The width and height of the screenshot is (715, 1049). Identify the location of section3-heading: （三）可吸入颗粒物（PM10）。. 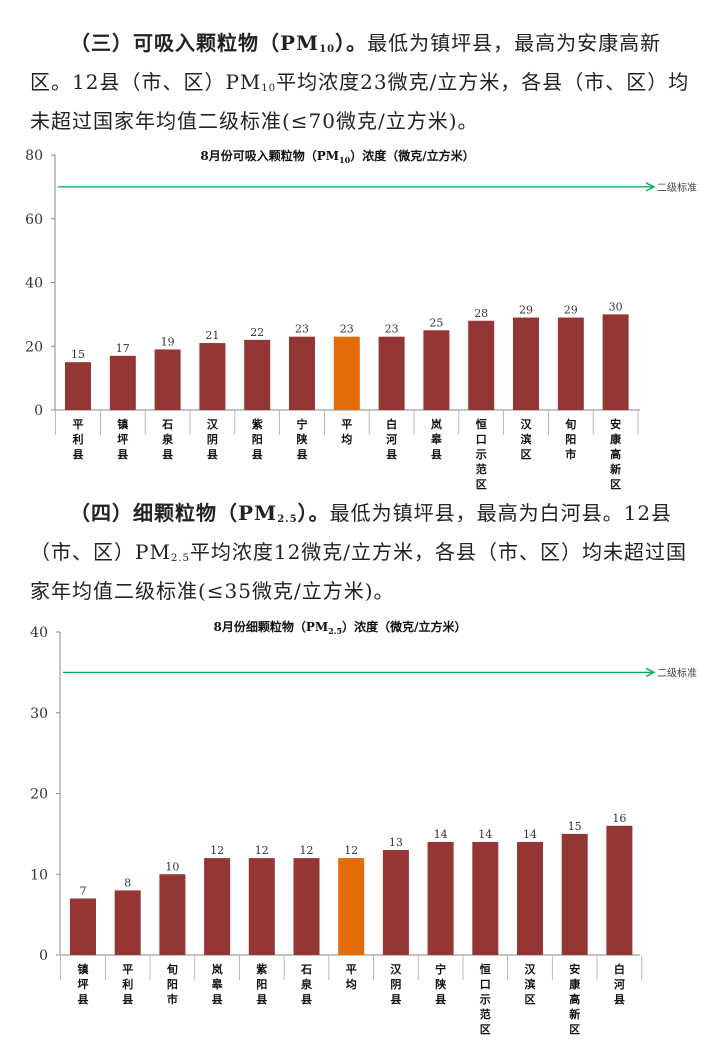
(219, 43).